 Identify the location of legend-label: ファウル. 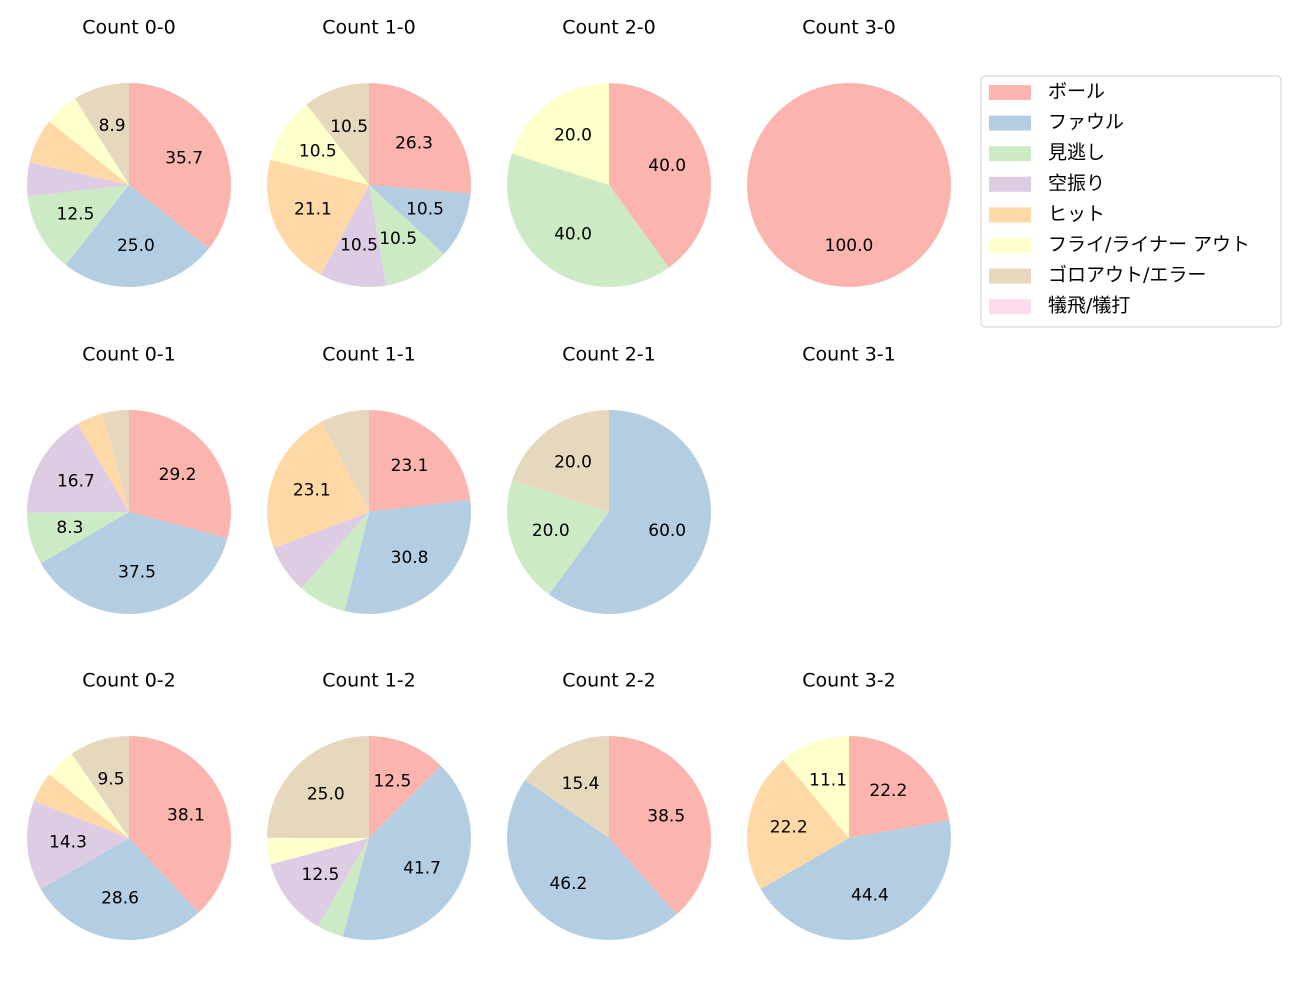
(1086, 122).